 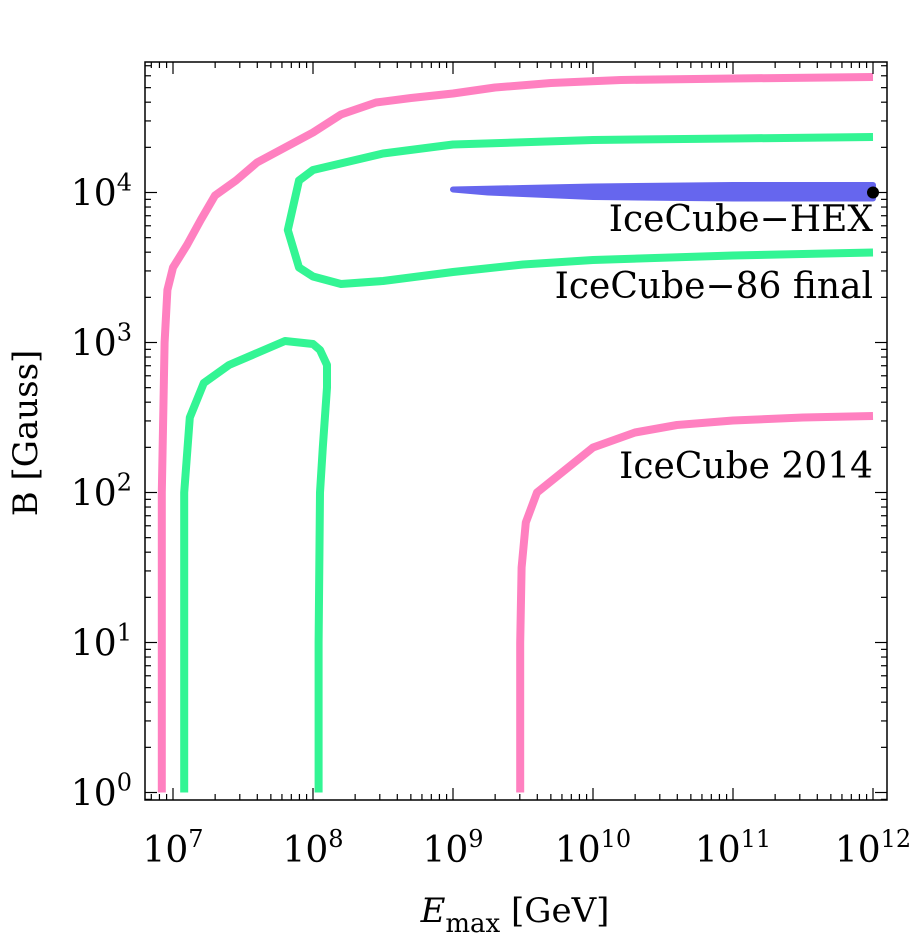 I want to click on y-tick-label: 100, so click(x=101, y=792).